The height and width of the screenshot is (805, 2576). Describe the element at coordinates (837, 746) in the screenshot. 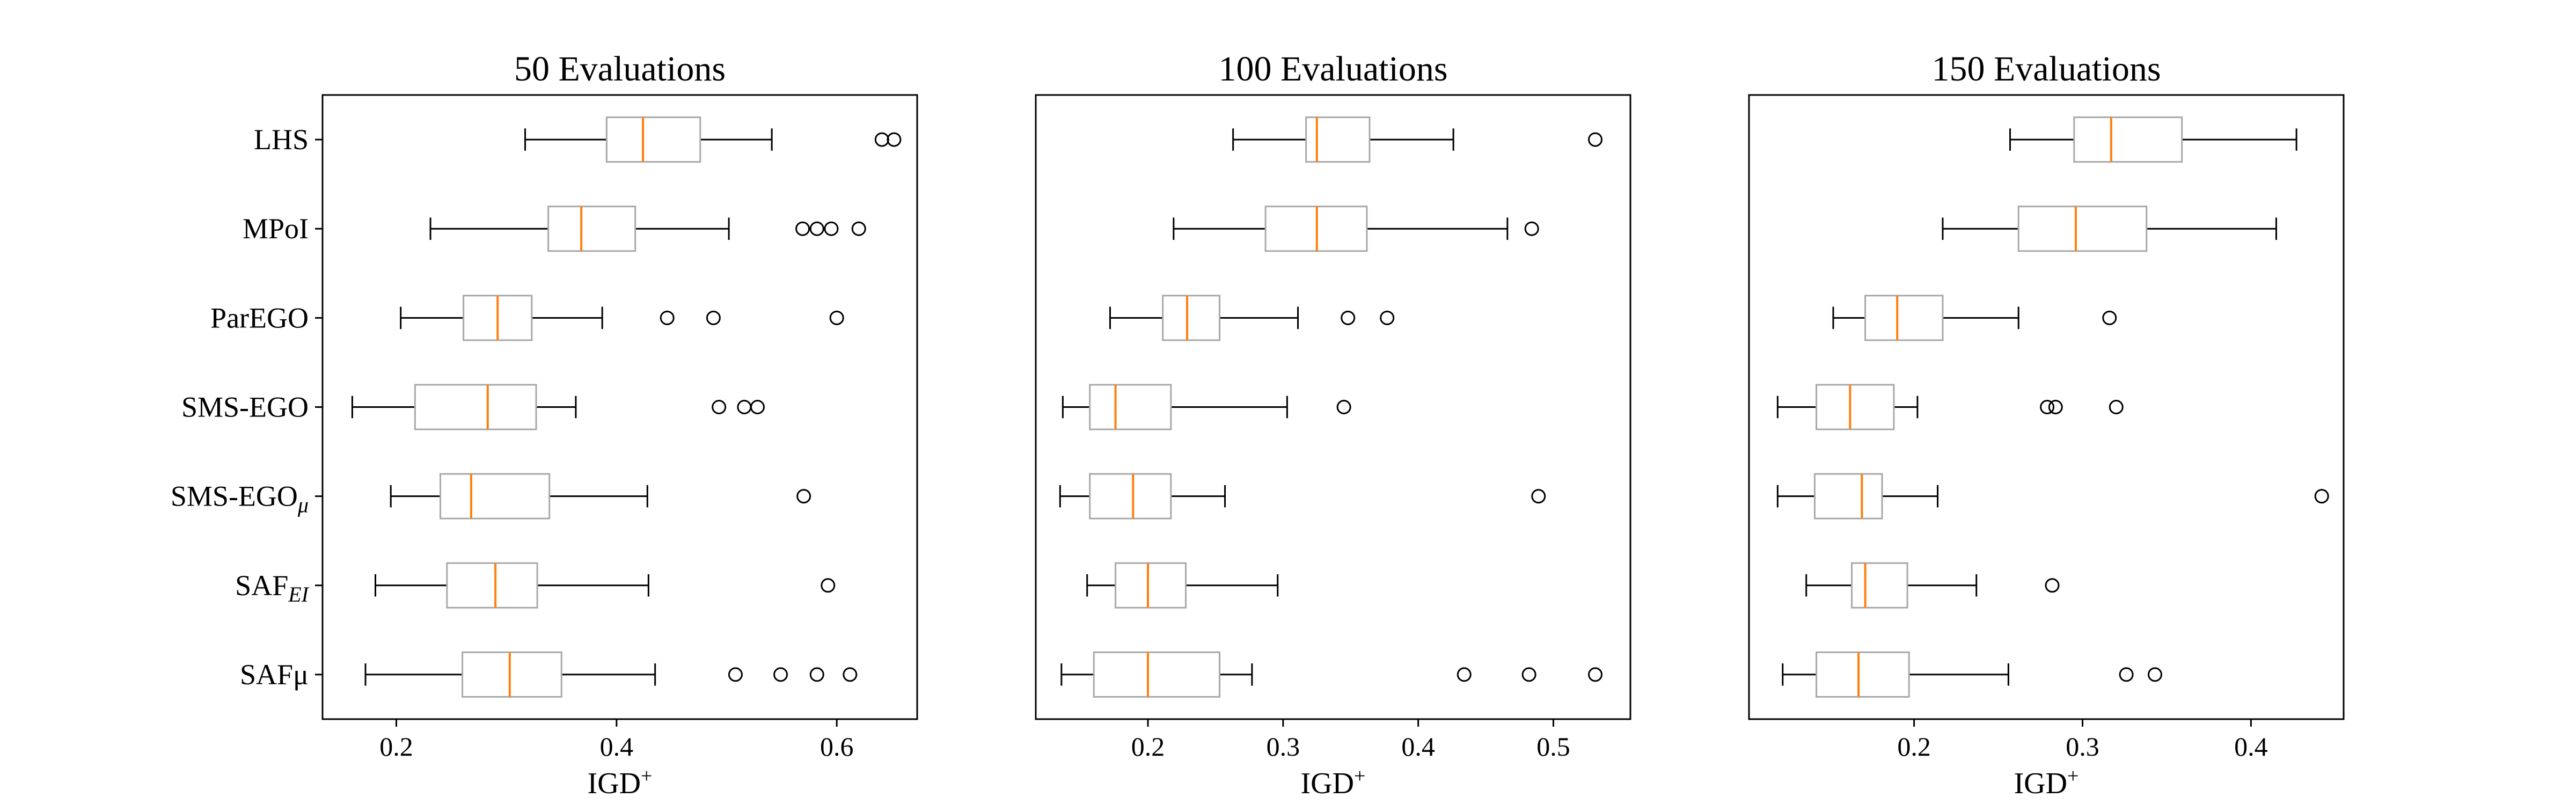

I see `x-tick-label: 0.6` at that location.